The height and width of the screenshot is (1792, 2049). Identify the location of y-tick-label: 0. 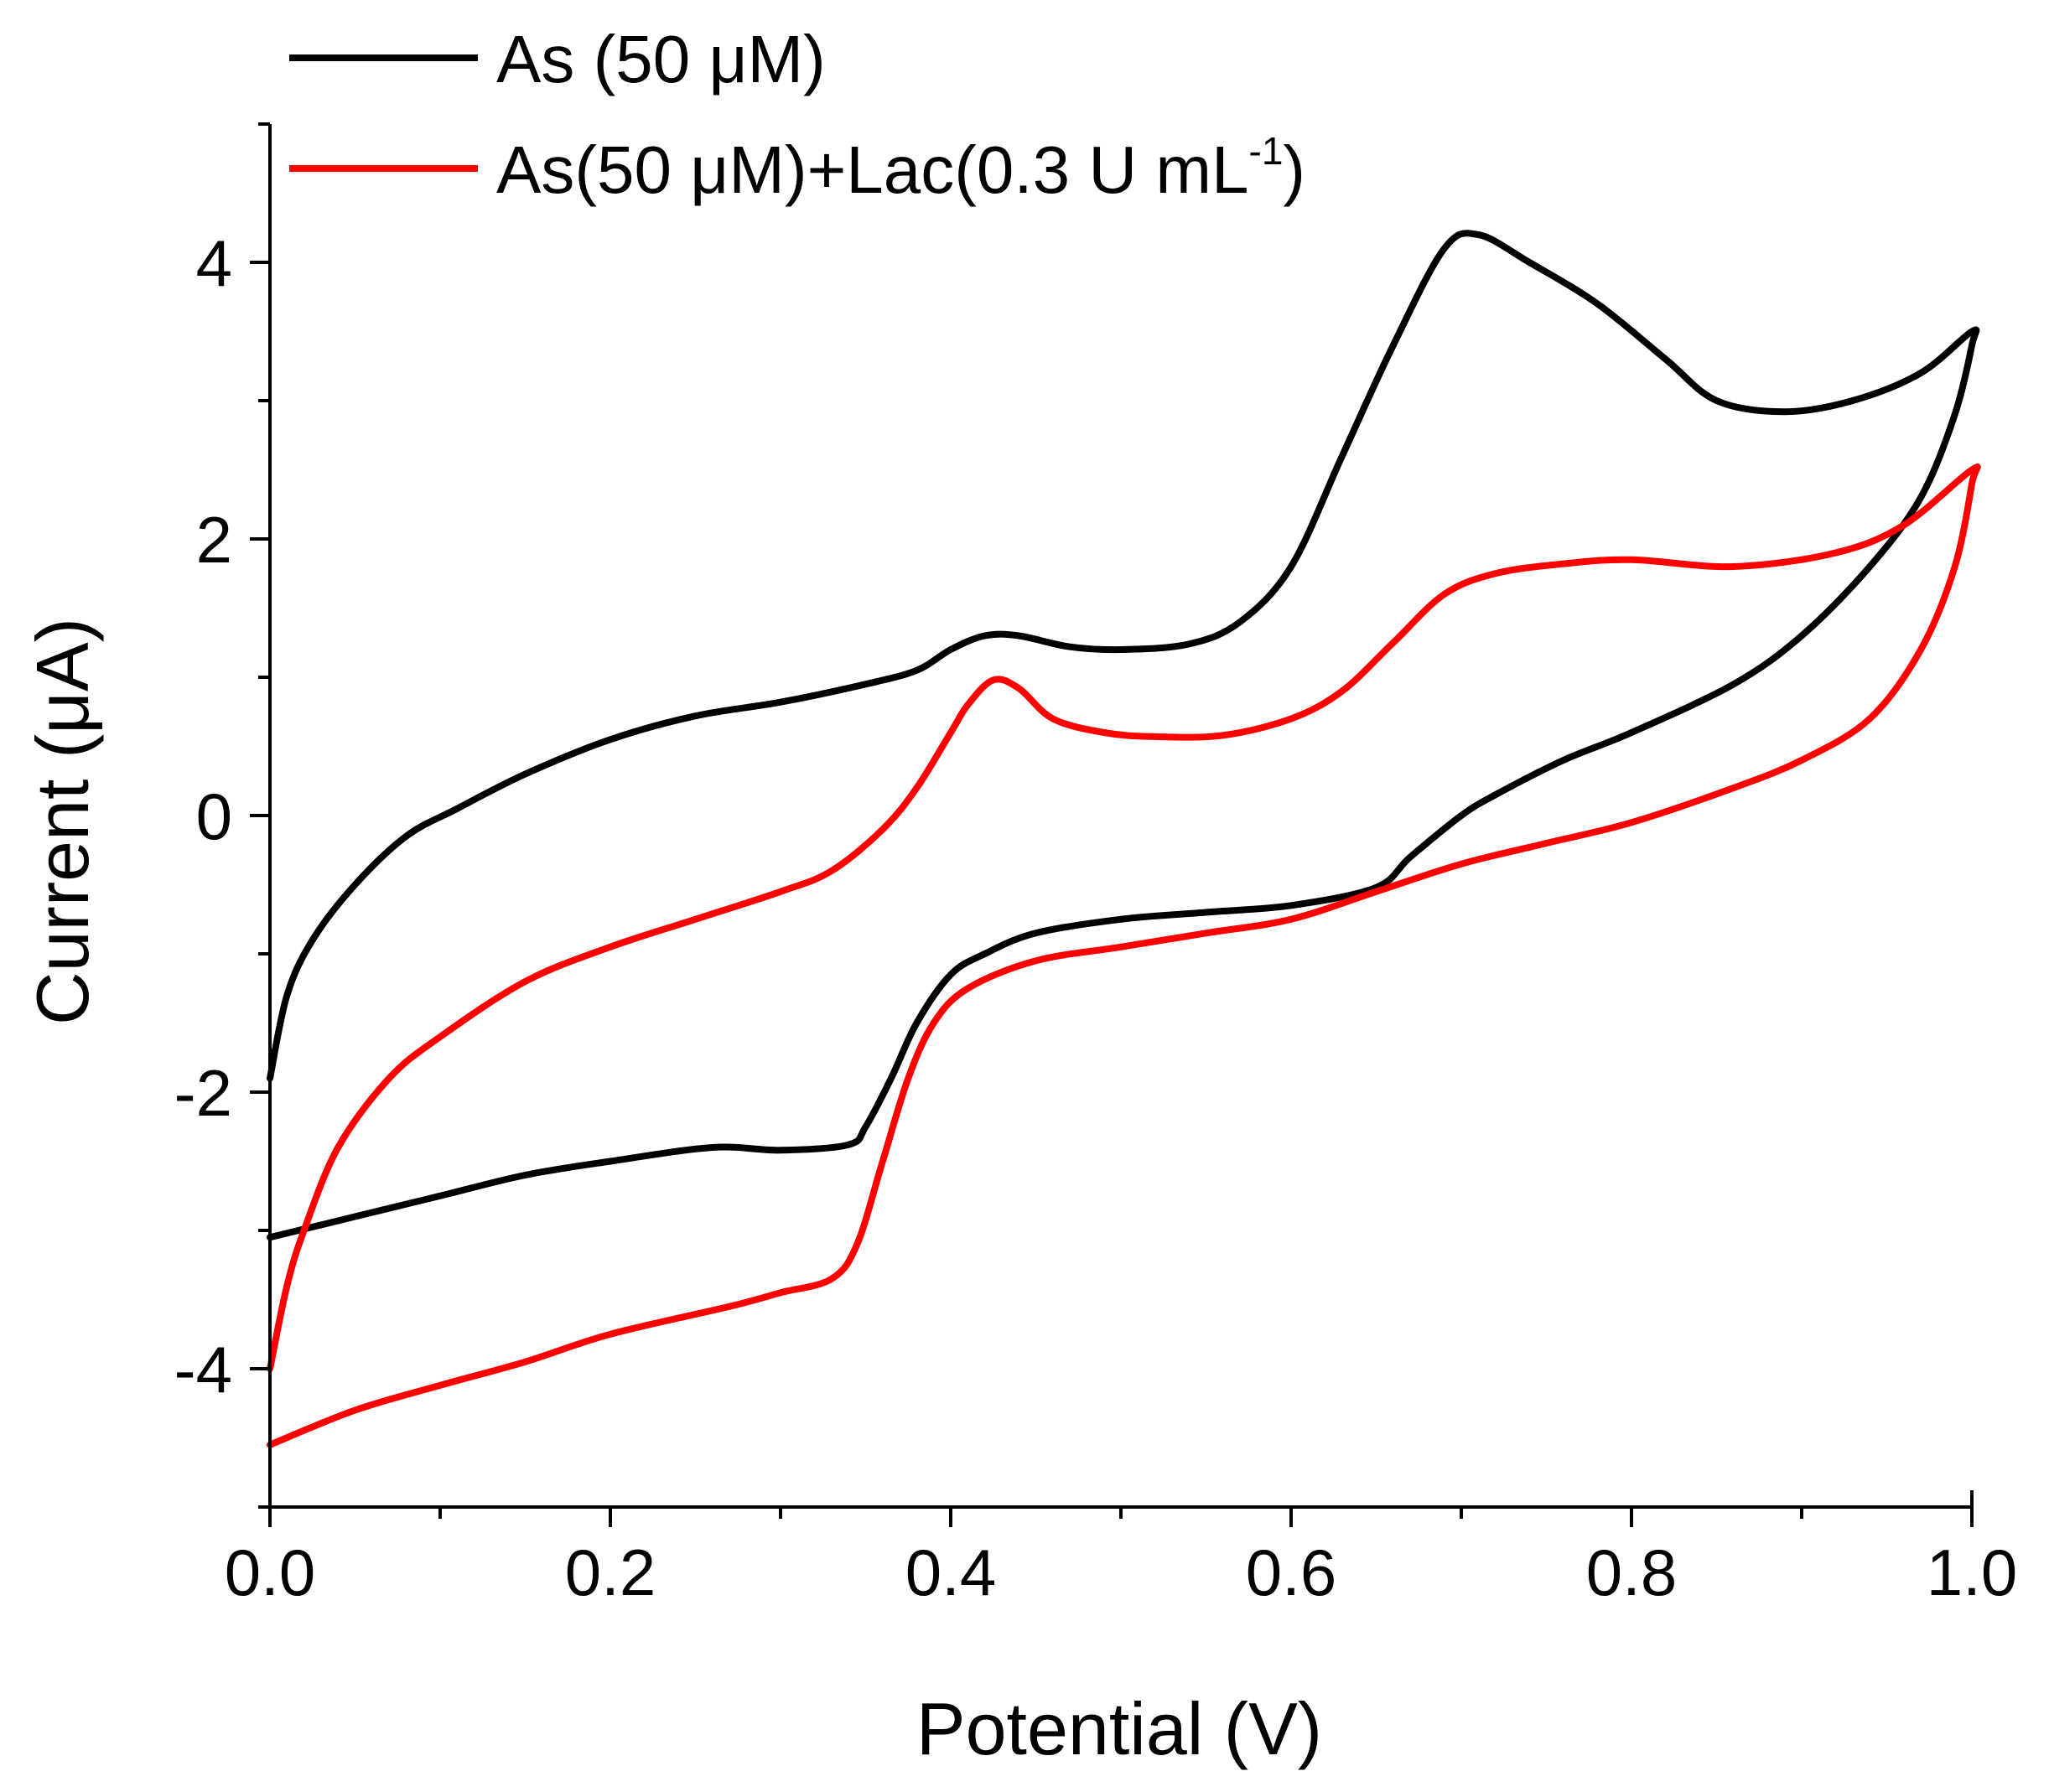
(214, 816).